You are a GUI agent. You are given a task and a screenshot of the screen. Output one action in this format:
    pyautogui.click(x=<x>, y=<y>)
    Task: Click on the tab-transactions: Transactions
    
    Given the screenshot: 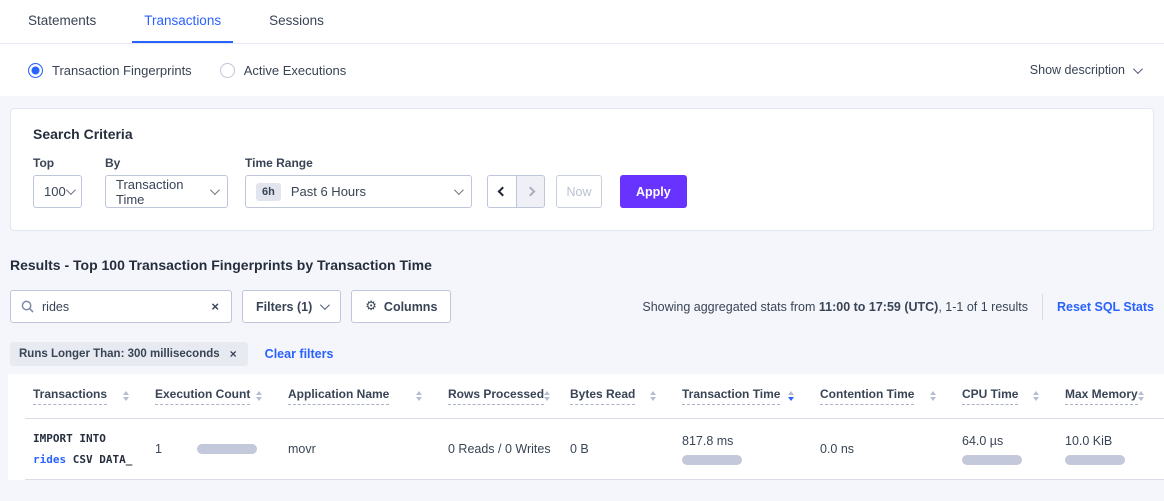 What is the action you would take?
    pyautogui.click(x=183, y=21)
    